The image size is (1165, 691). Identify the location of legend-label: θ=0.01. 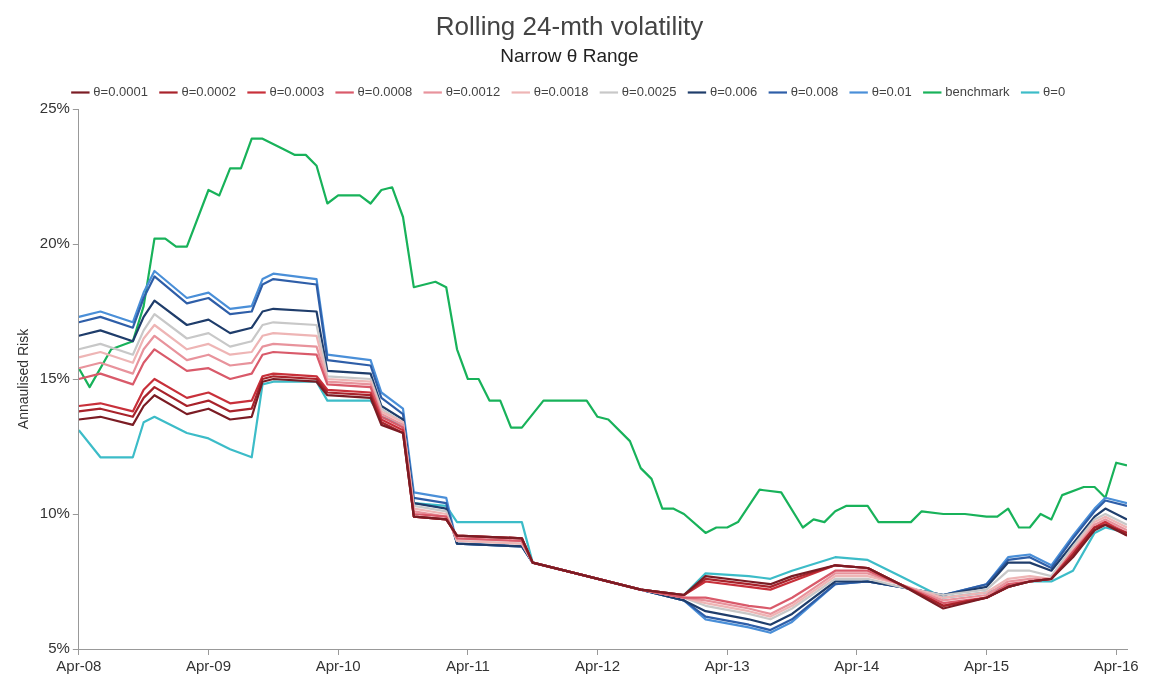
(891, 92).